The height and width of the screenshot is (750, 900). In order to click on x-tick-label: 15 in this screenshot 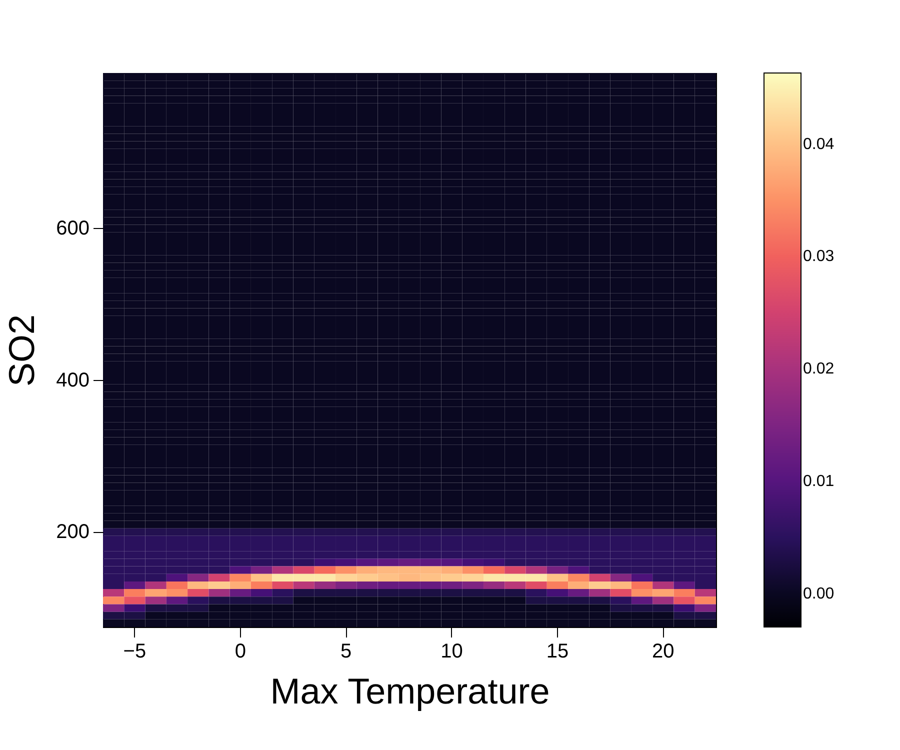, I will do `click(557, 651)`.